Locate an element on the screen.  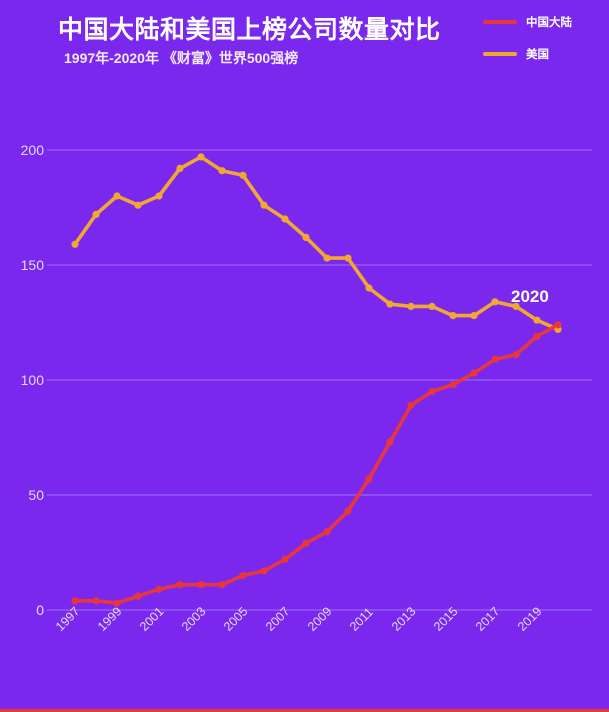
line-swatch-icon-usa is located at coordinates (500, 54).